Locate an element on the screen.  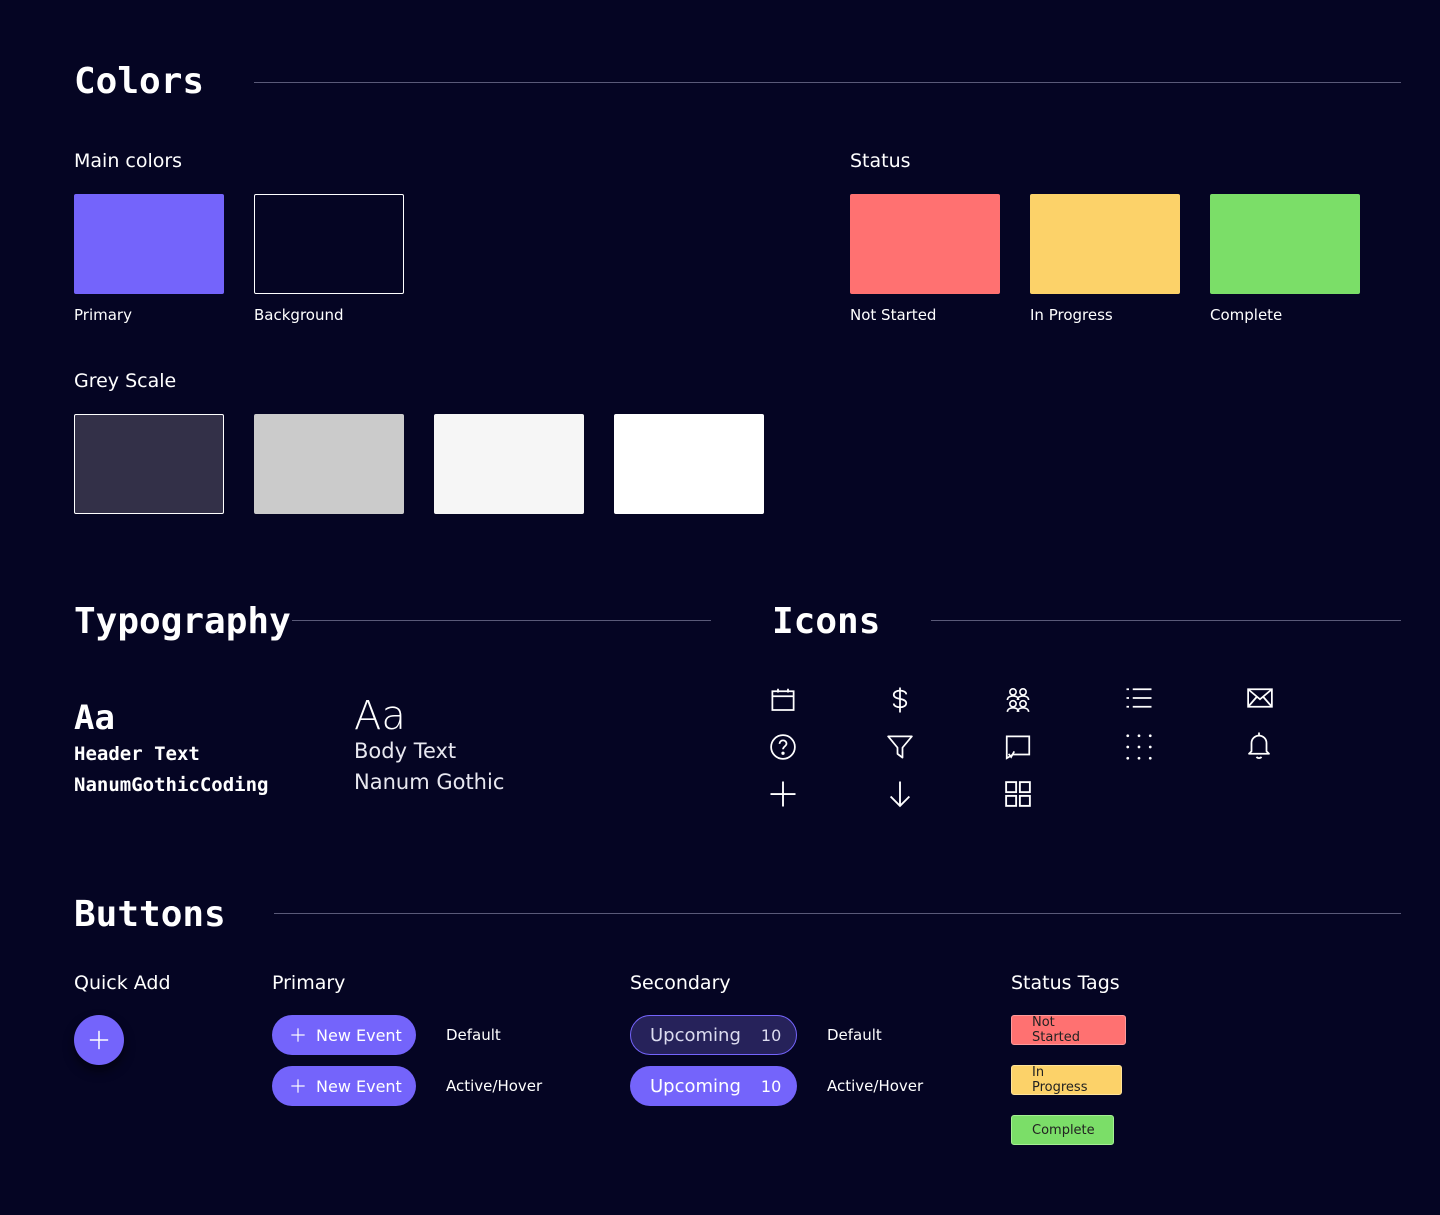
help-icon is located at coordinates (783, 747).